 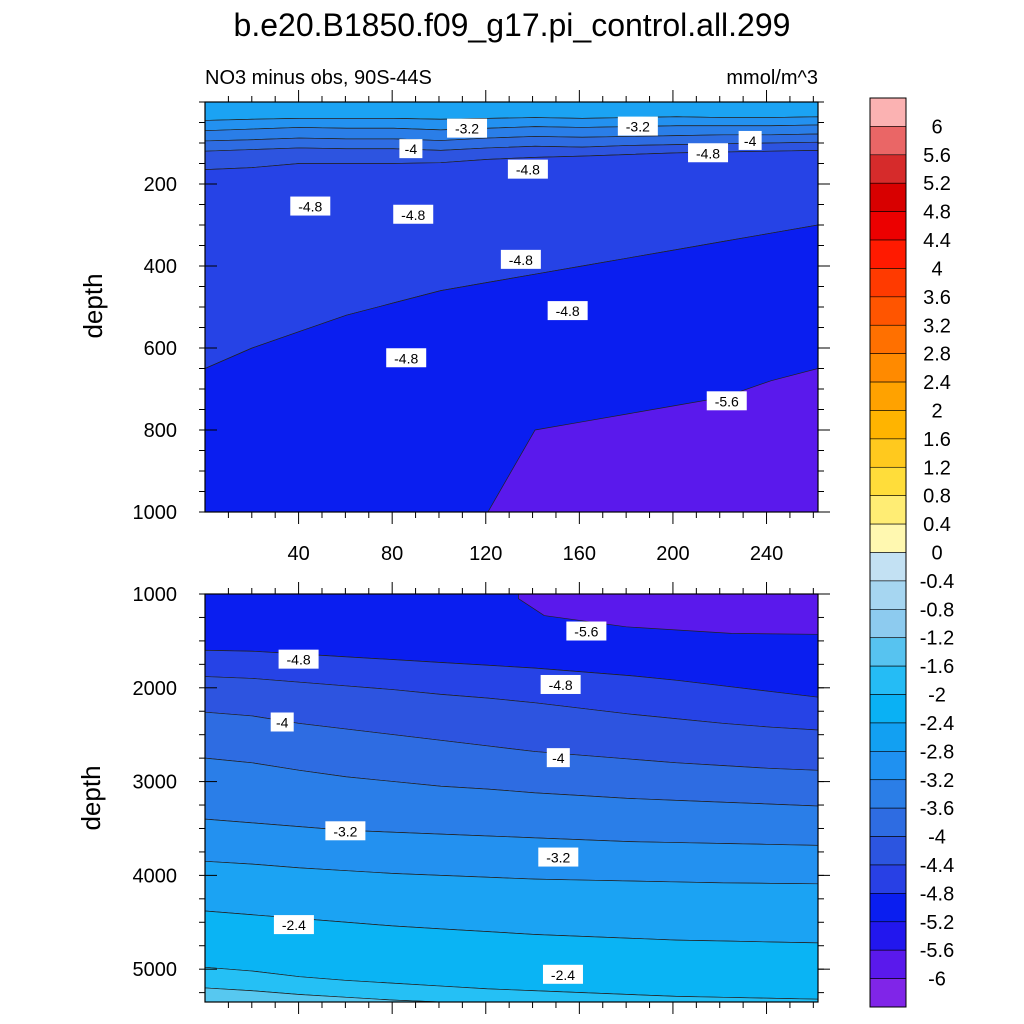 What do you see at coordinates (937, 610) in the screenshot?
I see `colorbar-label: -0.8` at bounding box center [937, 610].